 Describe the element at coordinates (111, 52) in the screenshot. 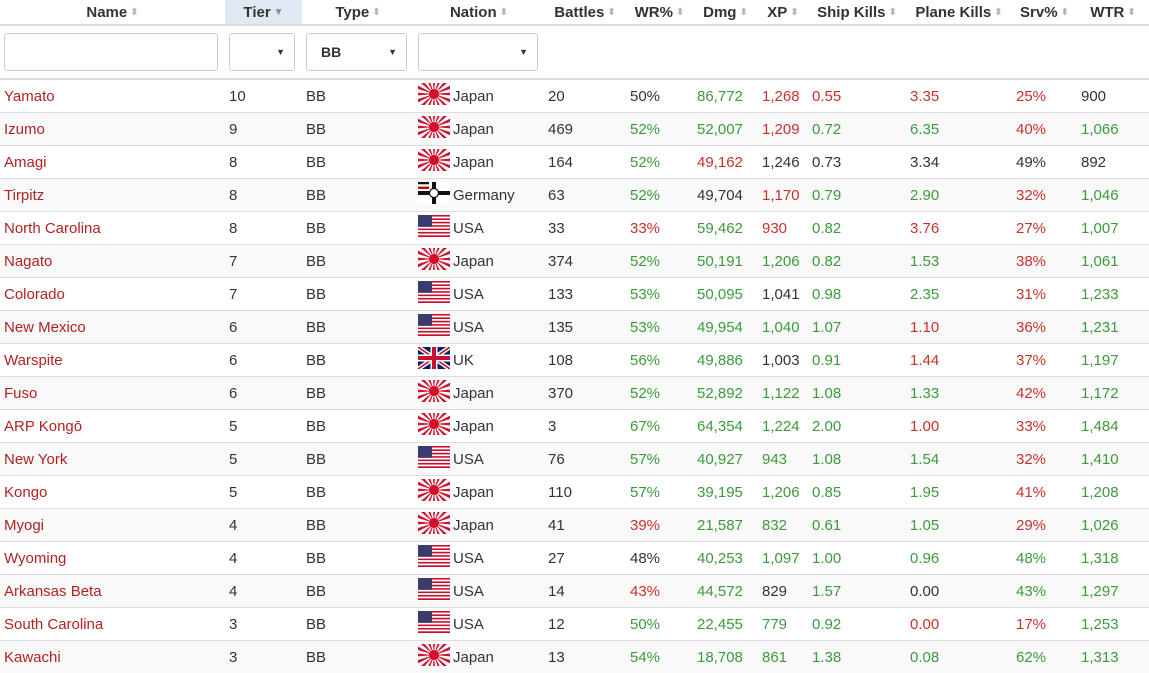

I see `name-filter-input` at that location.